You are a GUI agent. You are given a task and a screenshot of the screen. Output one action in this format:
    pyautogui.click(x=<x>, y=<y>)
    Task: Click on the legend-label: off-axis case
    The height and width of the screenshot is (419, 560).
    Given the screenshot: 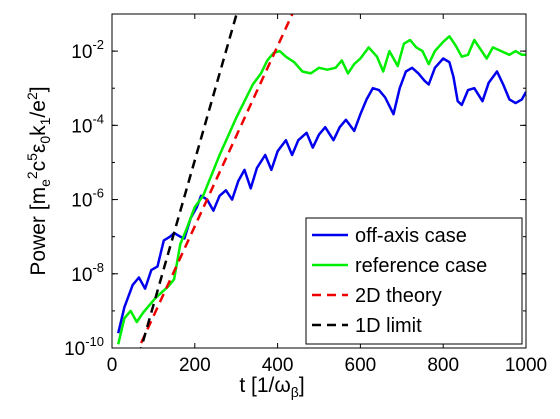 What is the action you would take?
    pyautogui.click(x=411, y=236)
    